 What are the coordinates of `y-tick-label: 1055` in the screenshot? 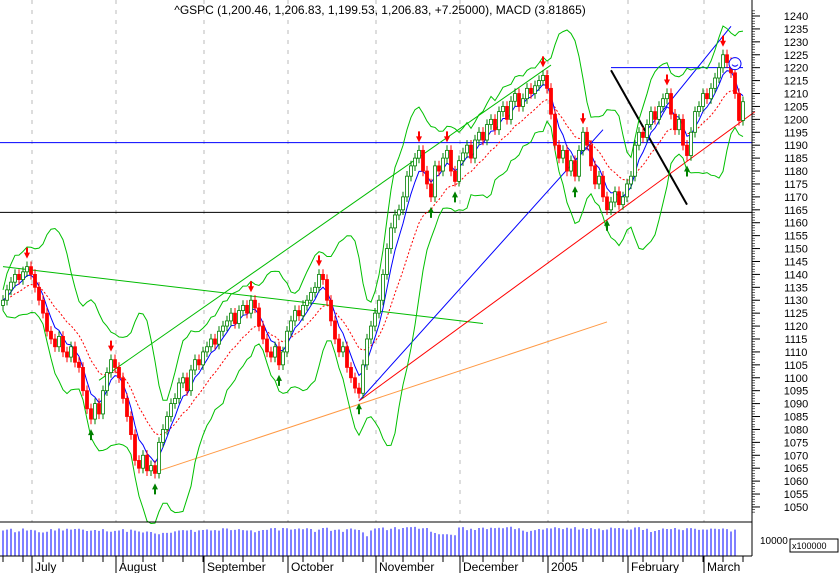 It's located at (796, 495).